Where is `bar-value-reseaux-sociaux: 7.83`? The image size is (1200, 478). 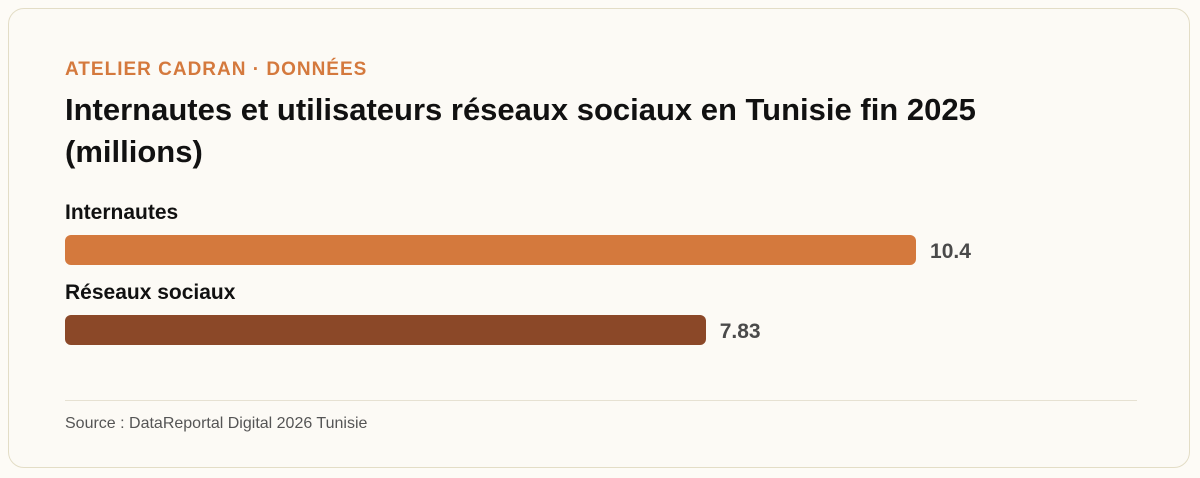
bar-value-reseaux-sociaux: 7.83 is located at coordinates (740, 331).